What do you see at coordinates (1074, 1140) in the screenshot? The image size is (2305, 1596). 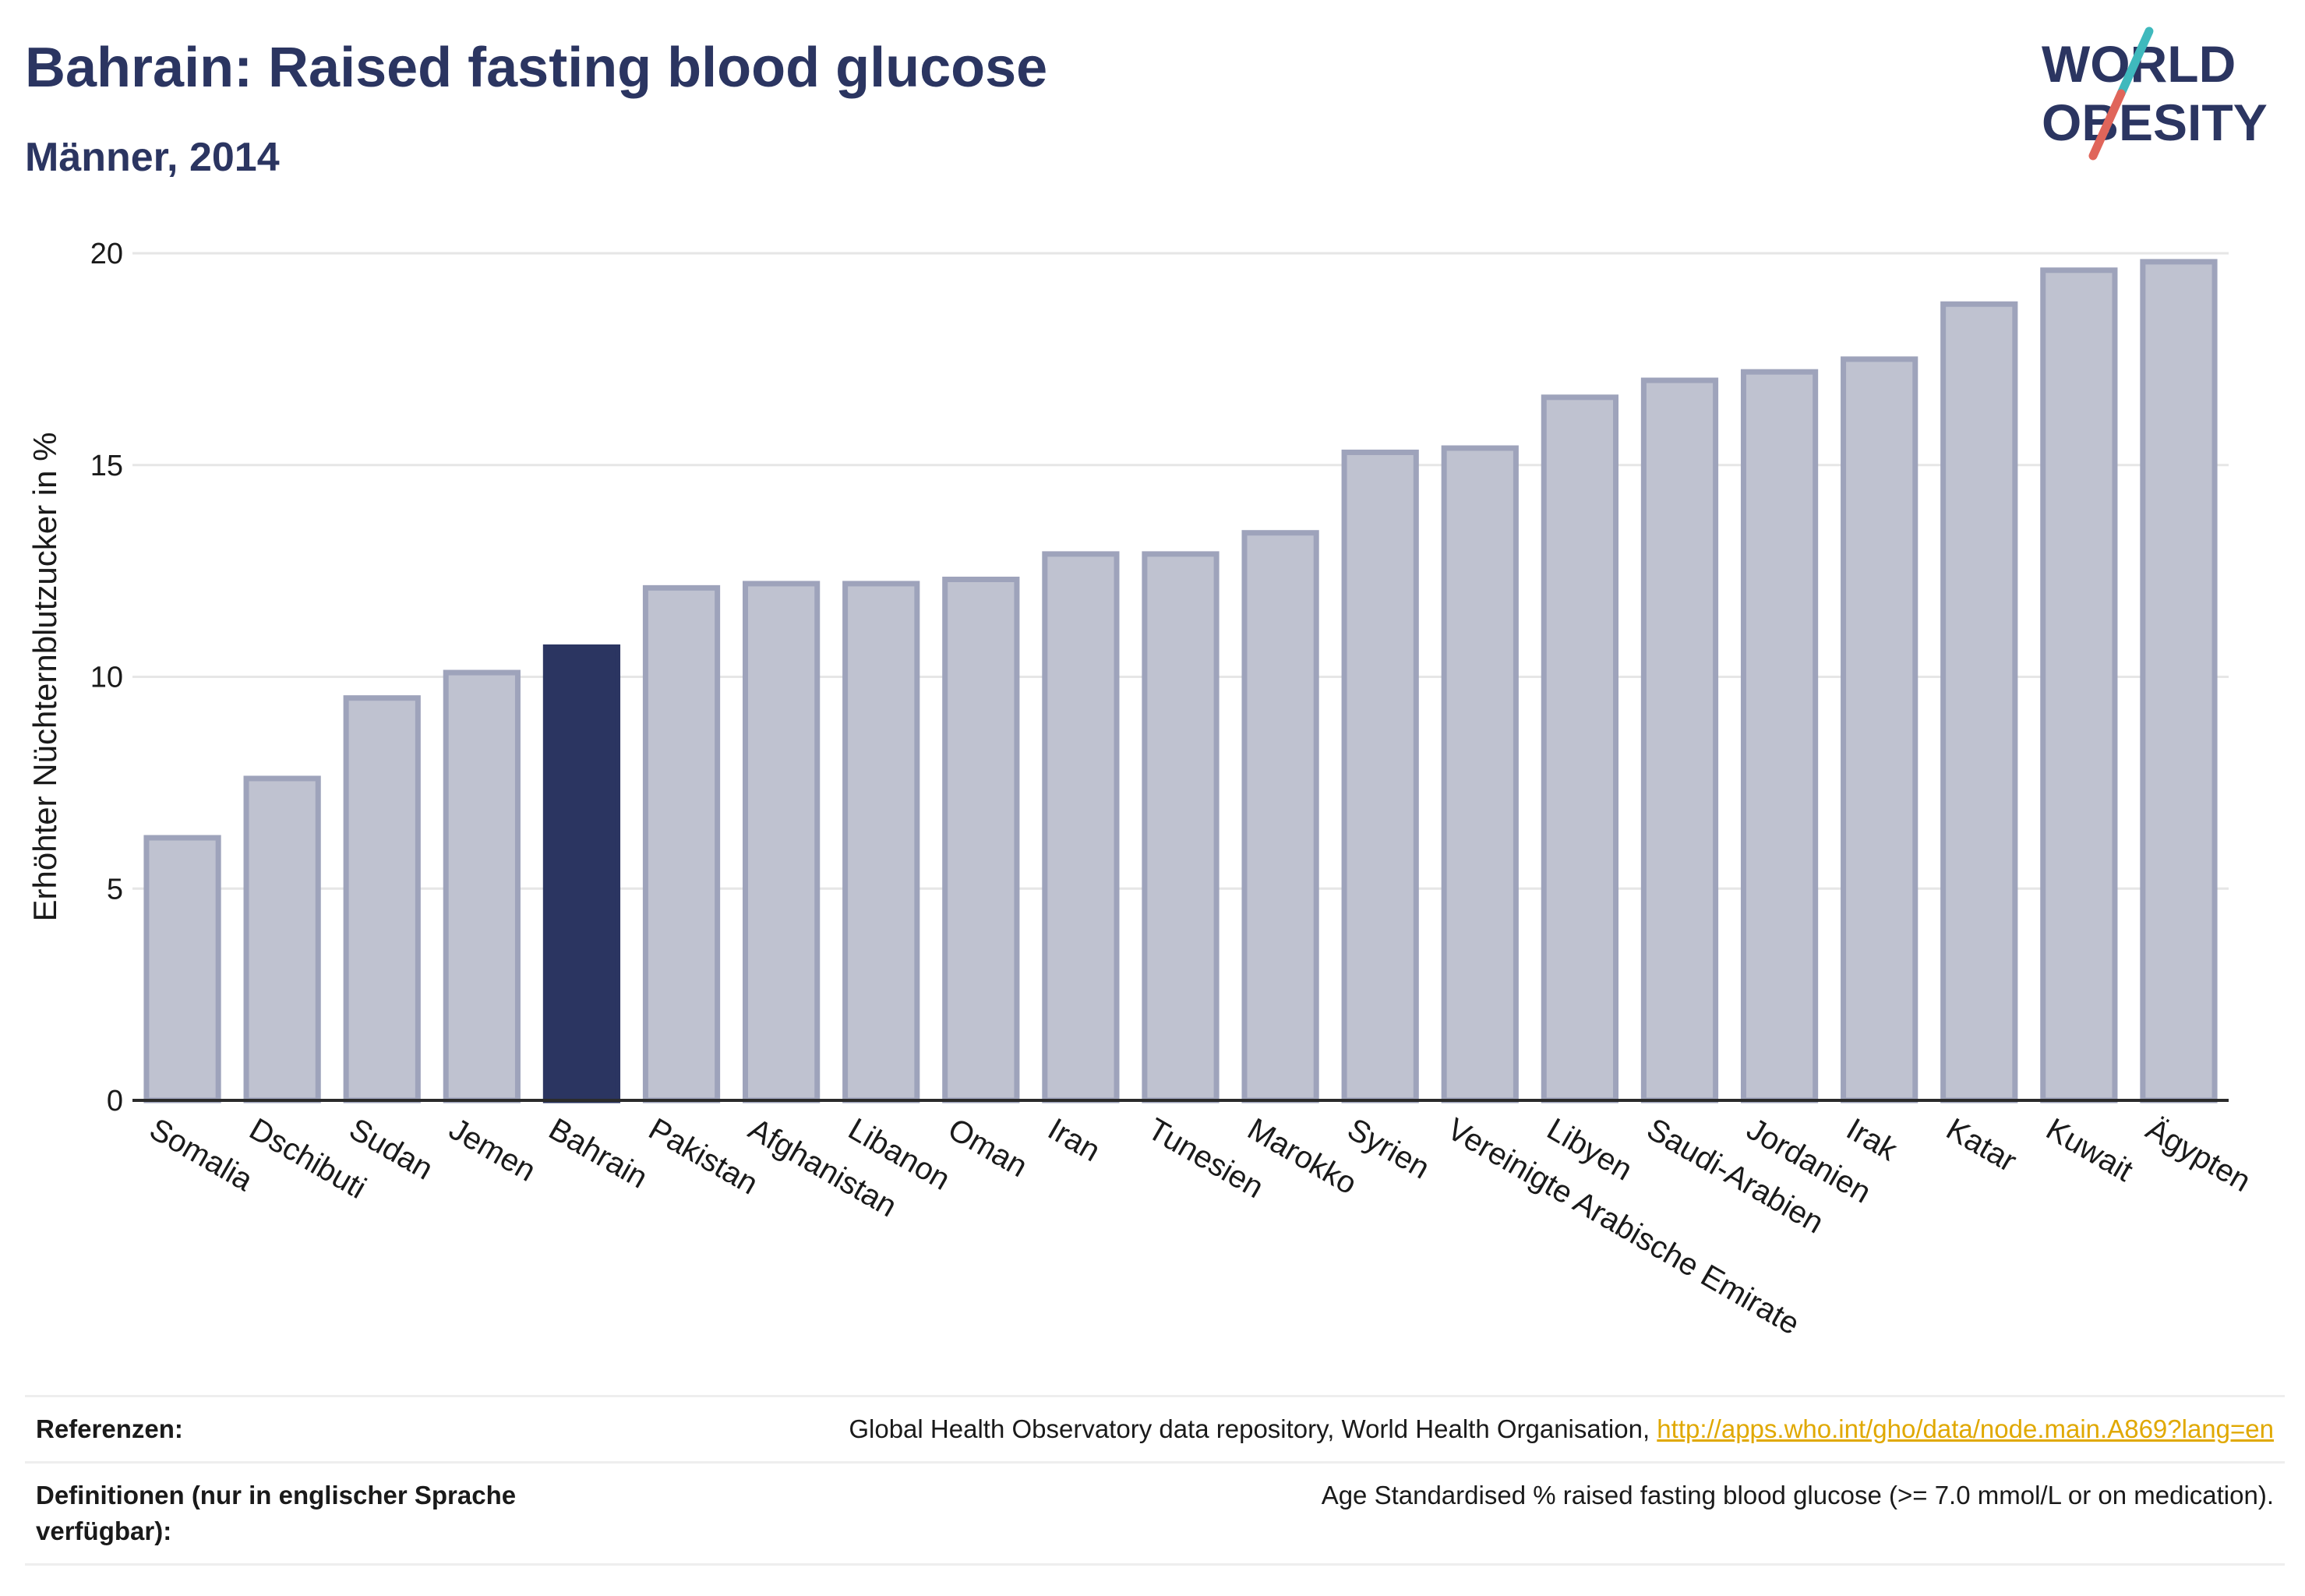 I see `x-tick-label: Iran` at bounding box center [1074, 1140].